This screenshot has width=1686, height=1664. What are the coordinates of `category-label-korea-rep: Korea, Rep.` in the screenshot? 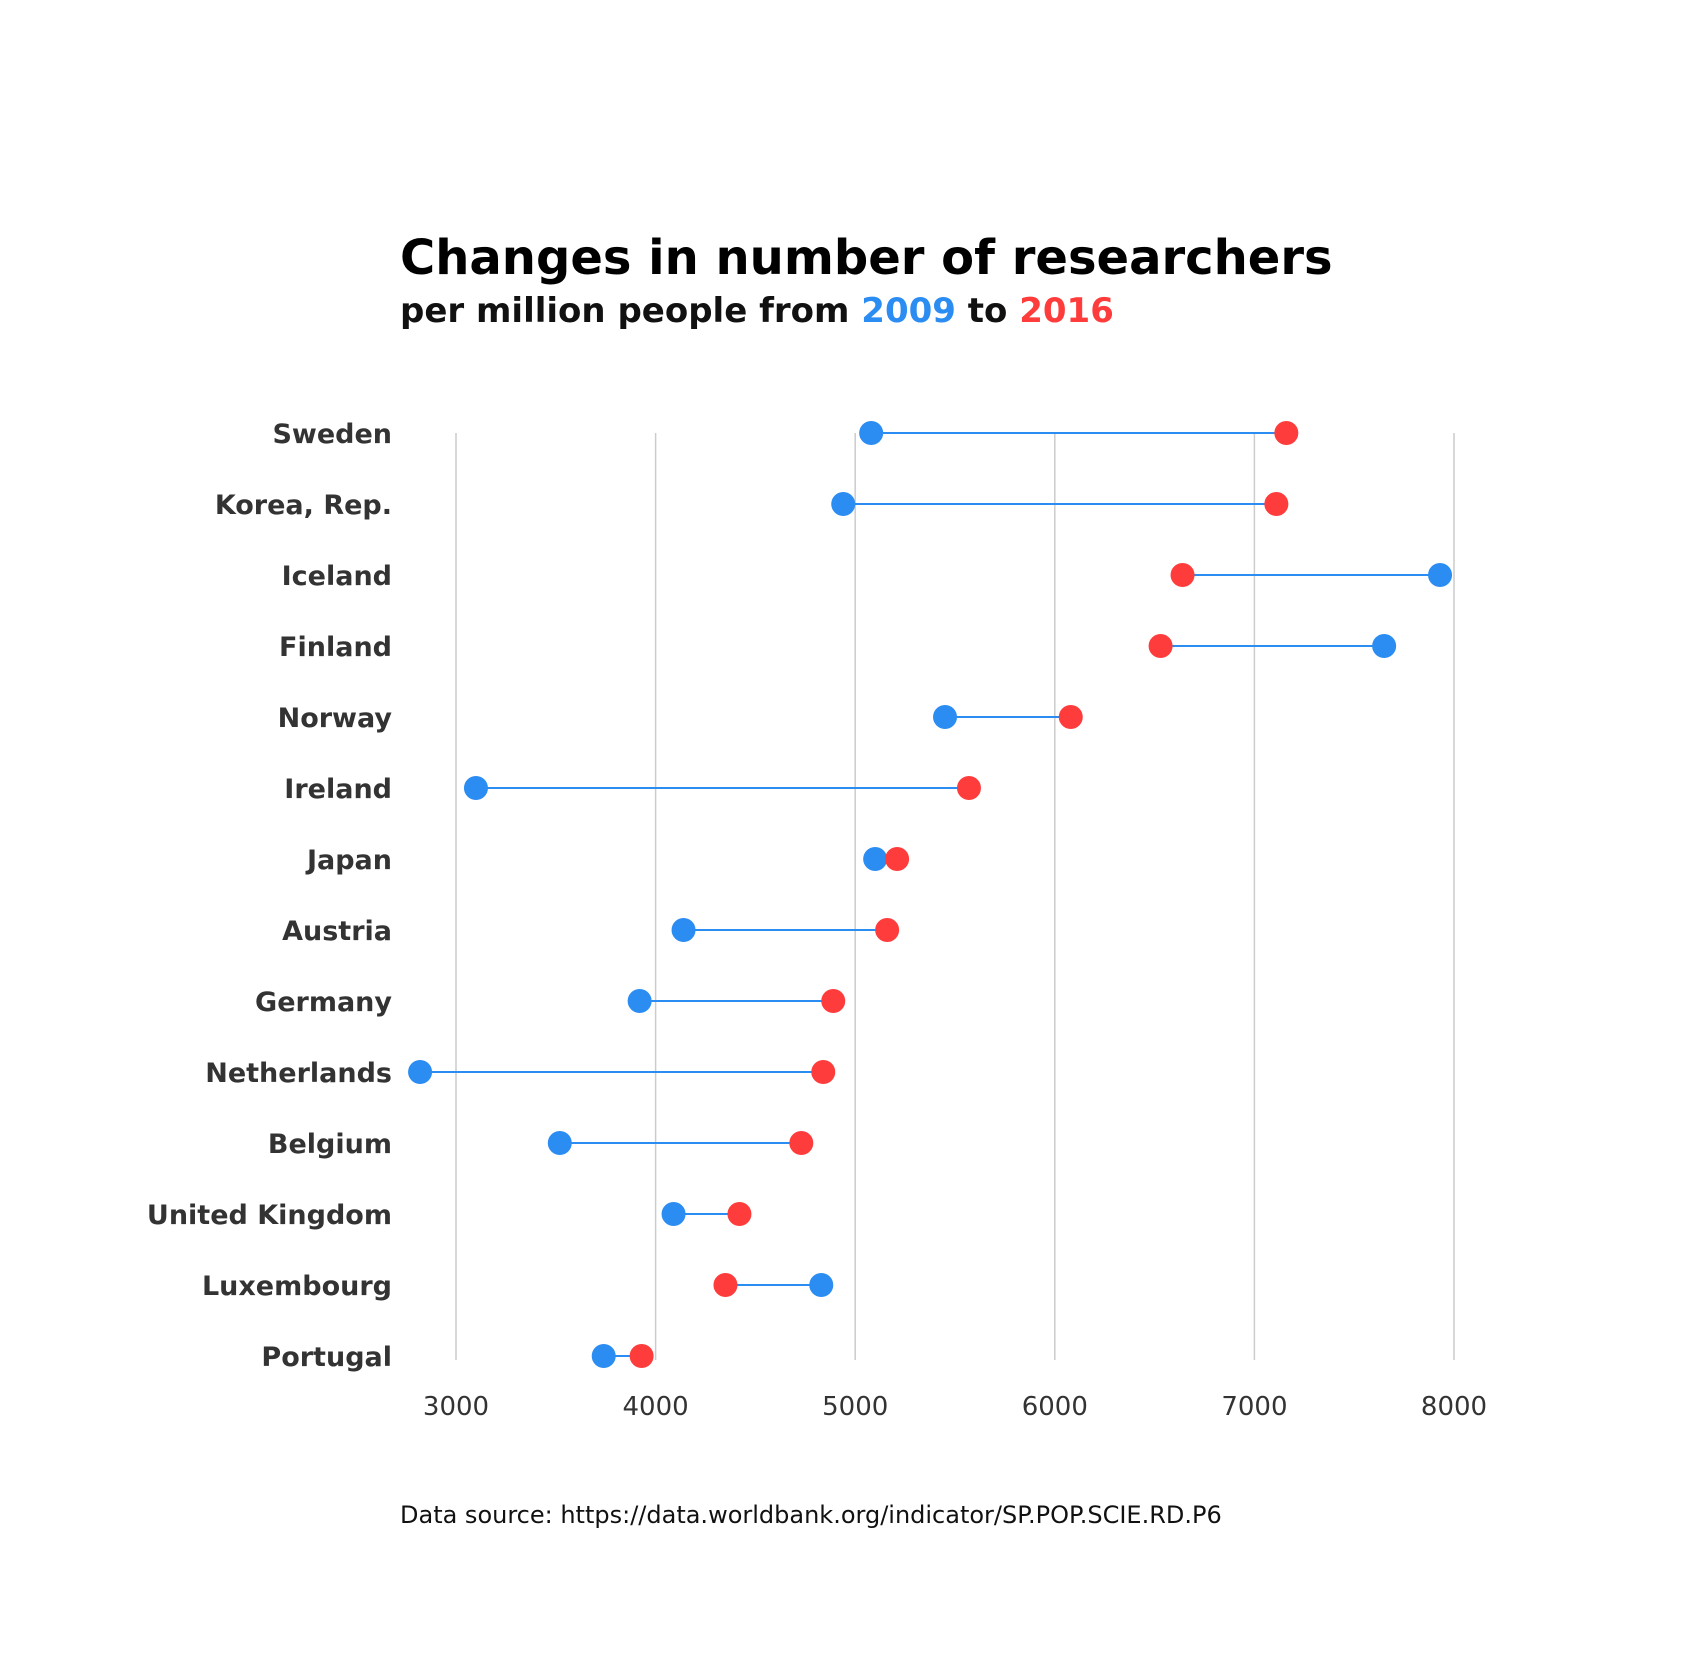 It's located at (303, 505).